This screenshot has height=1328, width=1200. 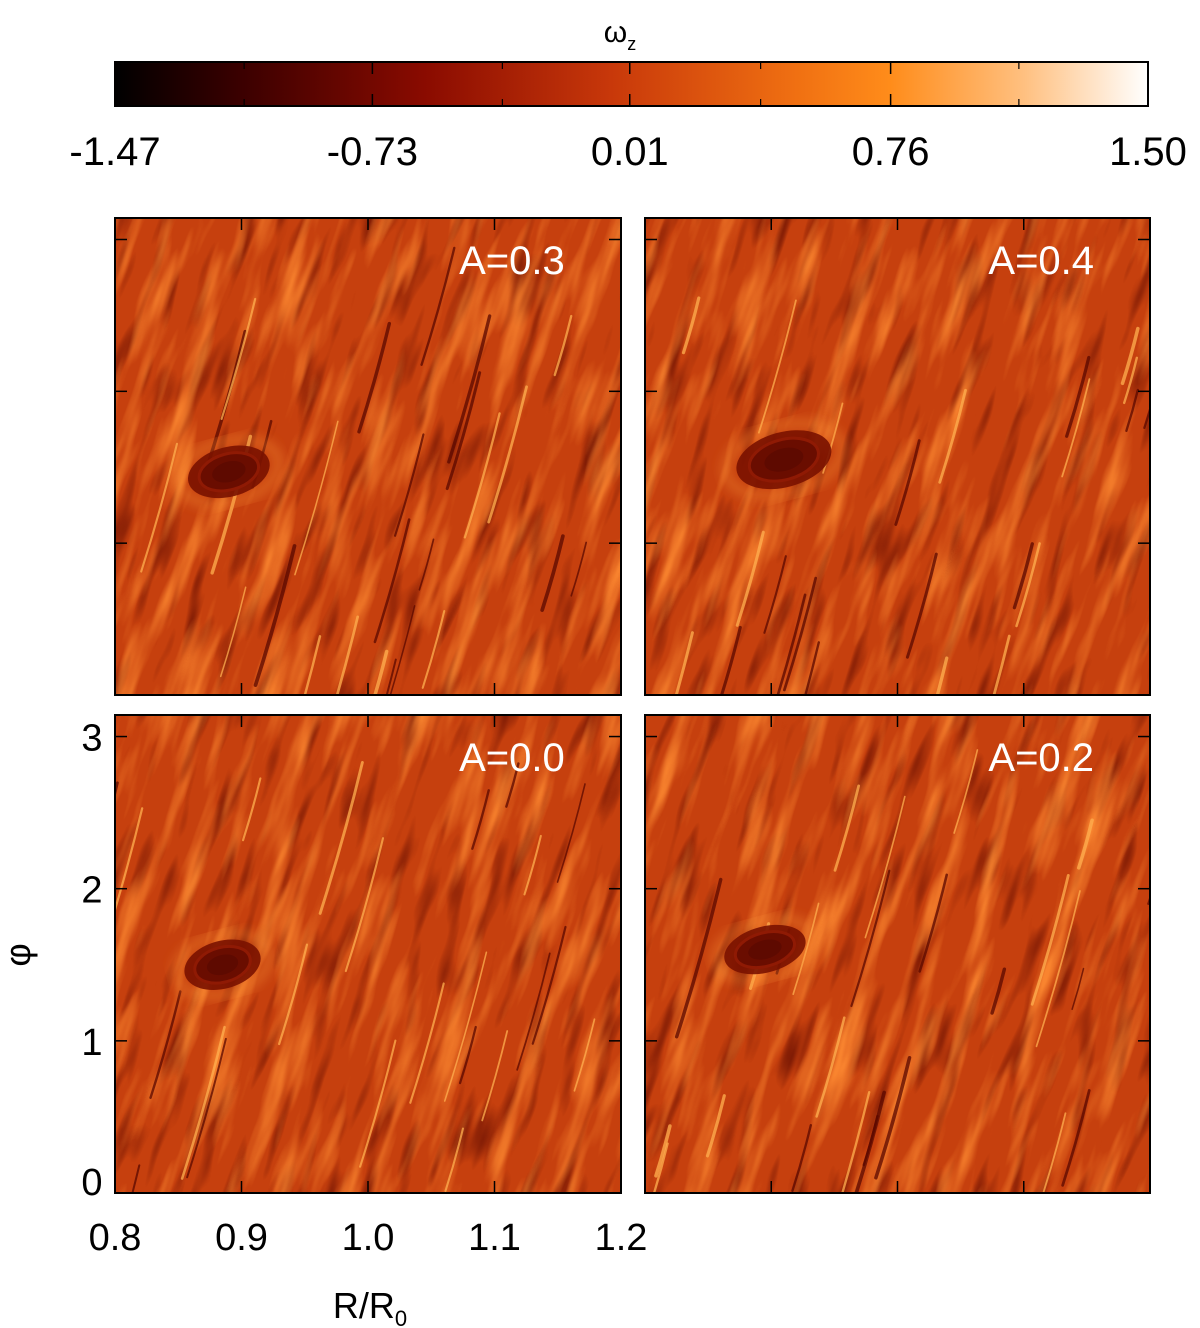 What do you see at coordinates (512, 261) in the screenshot?
I see `panel-label: A=0.3` at bounding box center [512, 261].